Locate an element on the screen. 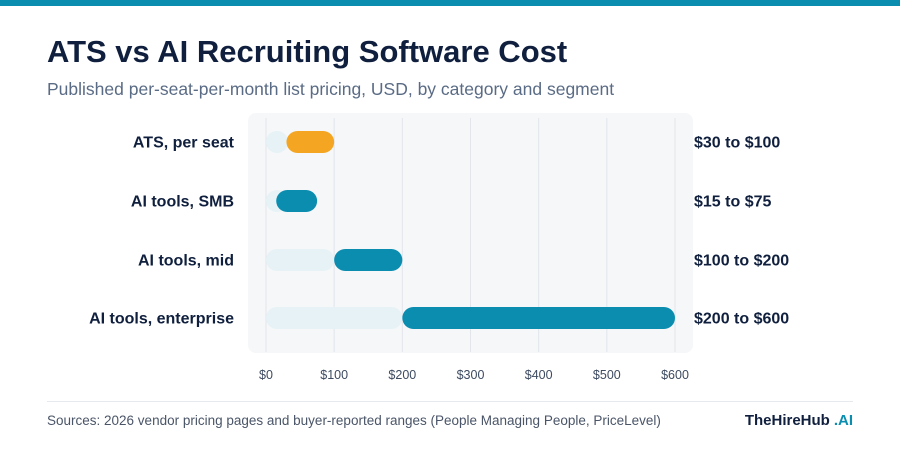 The image size is (900, 458). range-value-label: $30 to $100 is located at coordinates (737, 143).